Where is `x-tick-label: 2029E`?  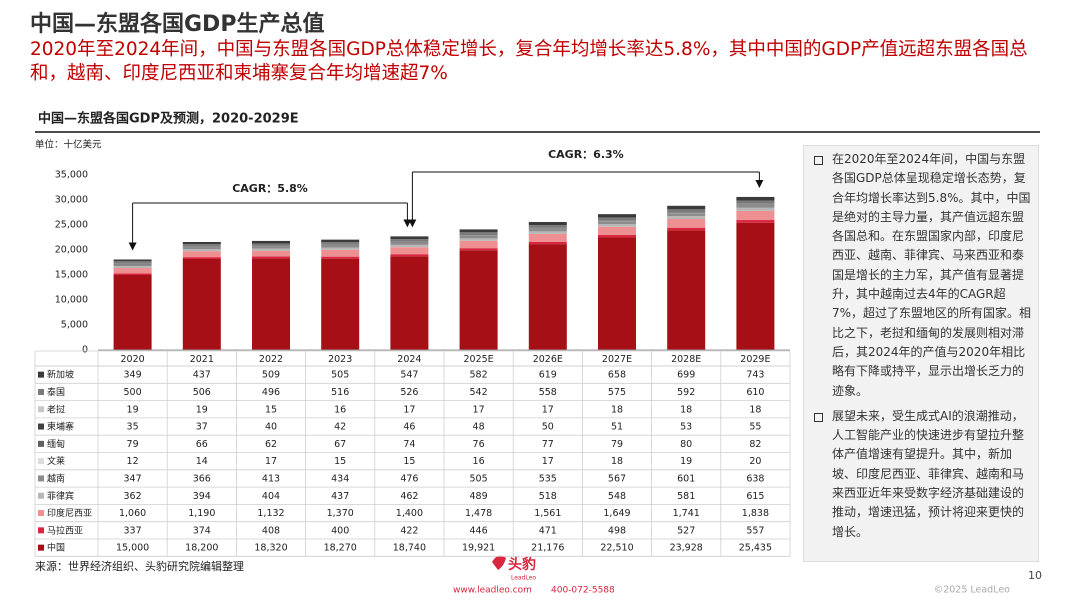 x-tick-label: 2029E is located at coordinates (755, 359).